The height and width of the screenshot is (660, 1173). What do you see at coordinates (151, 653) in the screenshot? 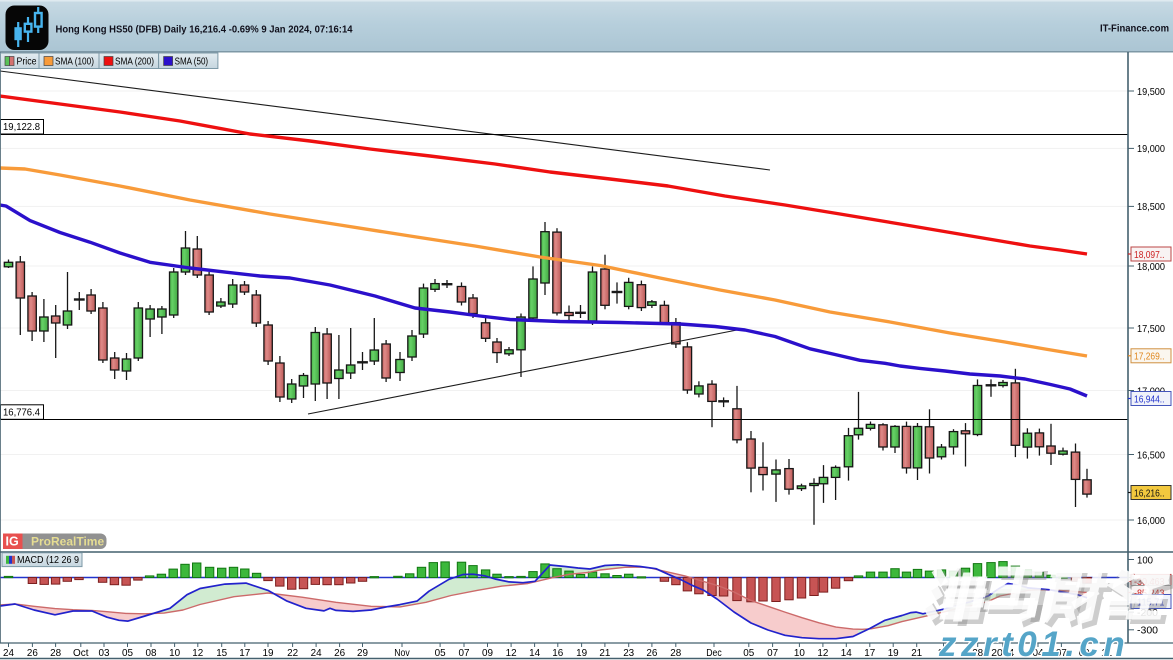
I see `svg-text: 08` at bounding box center [151, 653].